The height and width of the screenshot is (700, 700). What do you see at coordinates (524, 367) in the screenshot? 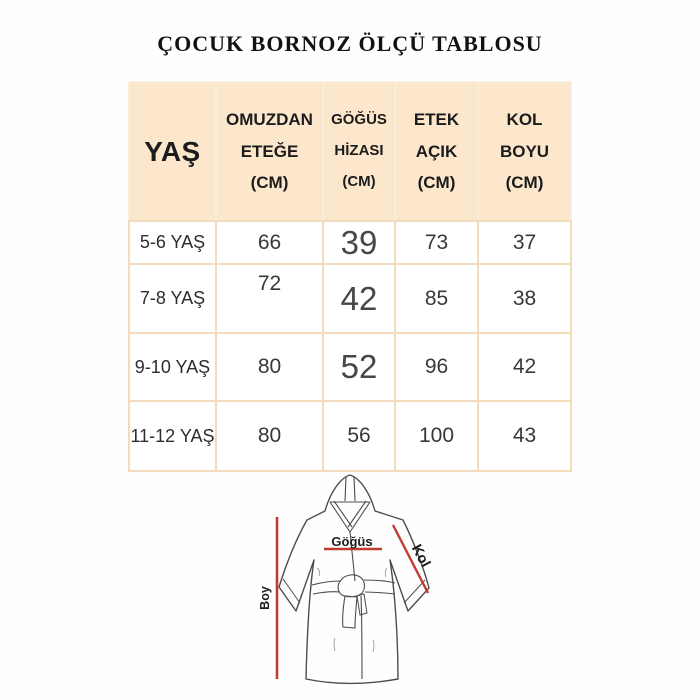
I see `arm-length-cell: 42` at bounding box center [524, 367].